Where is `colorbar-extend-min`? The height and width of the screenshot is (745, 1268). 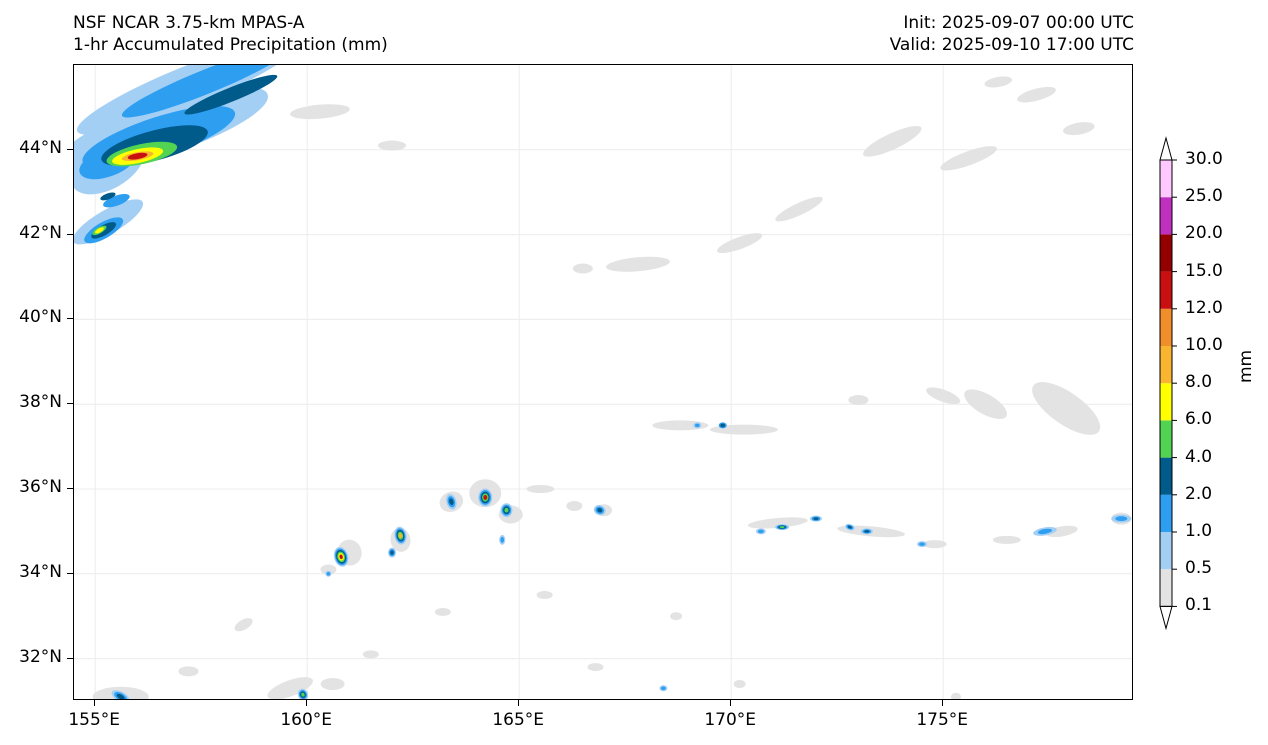 colorbar-extend-min is located at coordinates (1166, 617).